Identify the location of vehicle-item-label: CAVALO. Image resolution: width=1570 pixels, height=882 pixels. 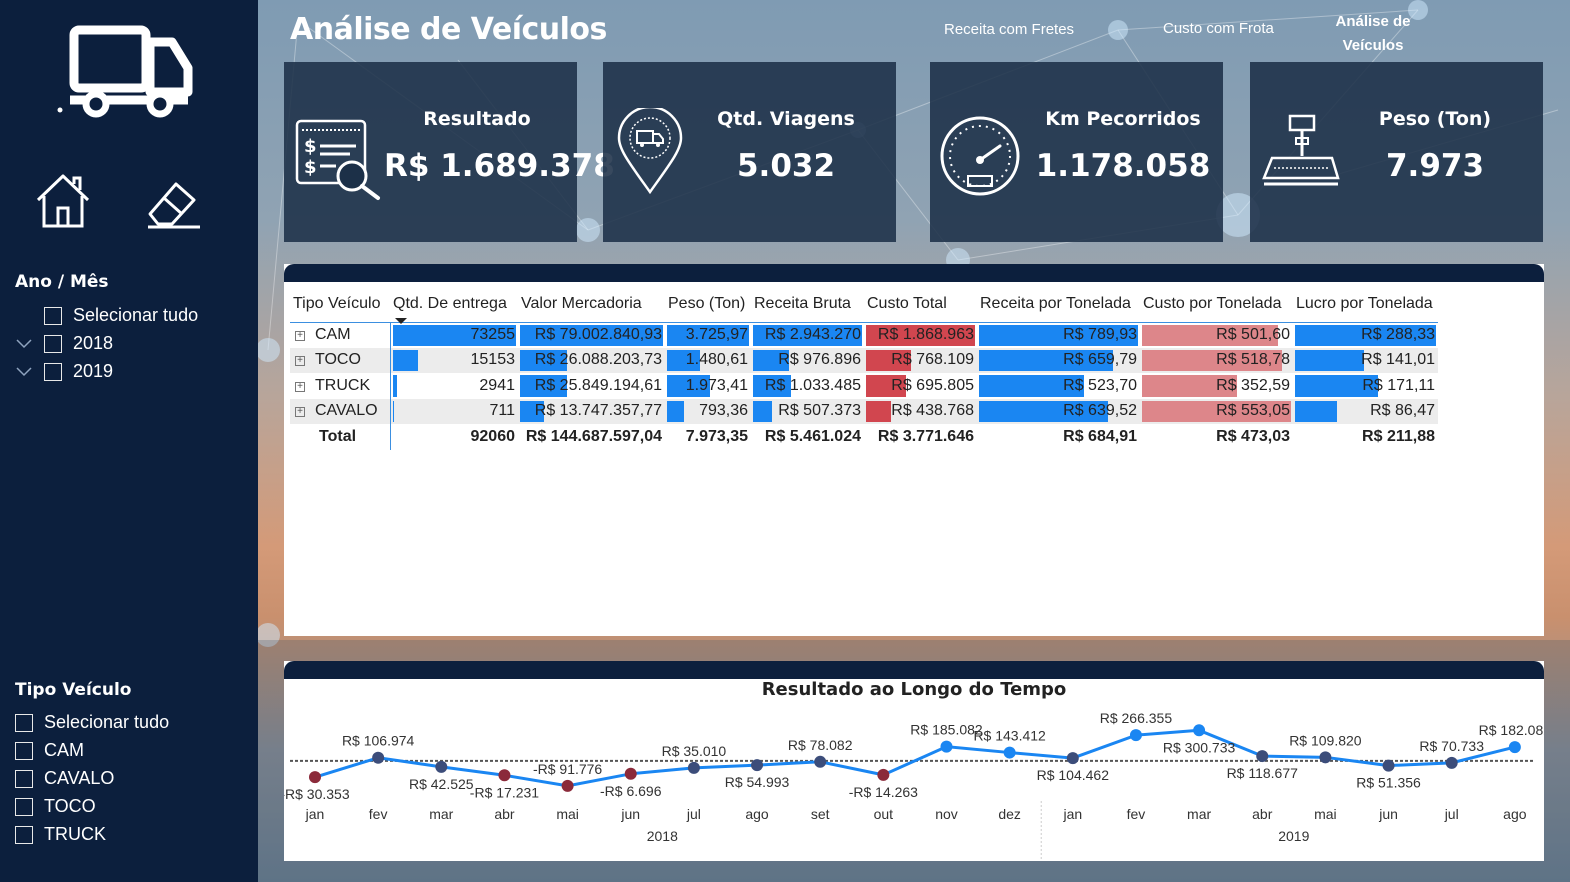
(79, 778).